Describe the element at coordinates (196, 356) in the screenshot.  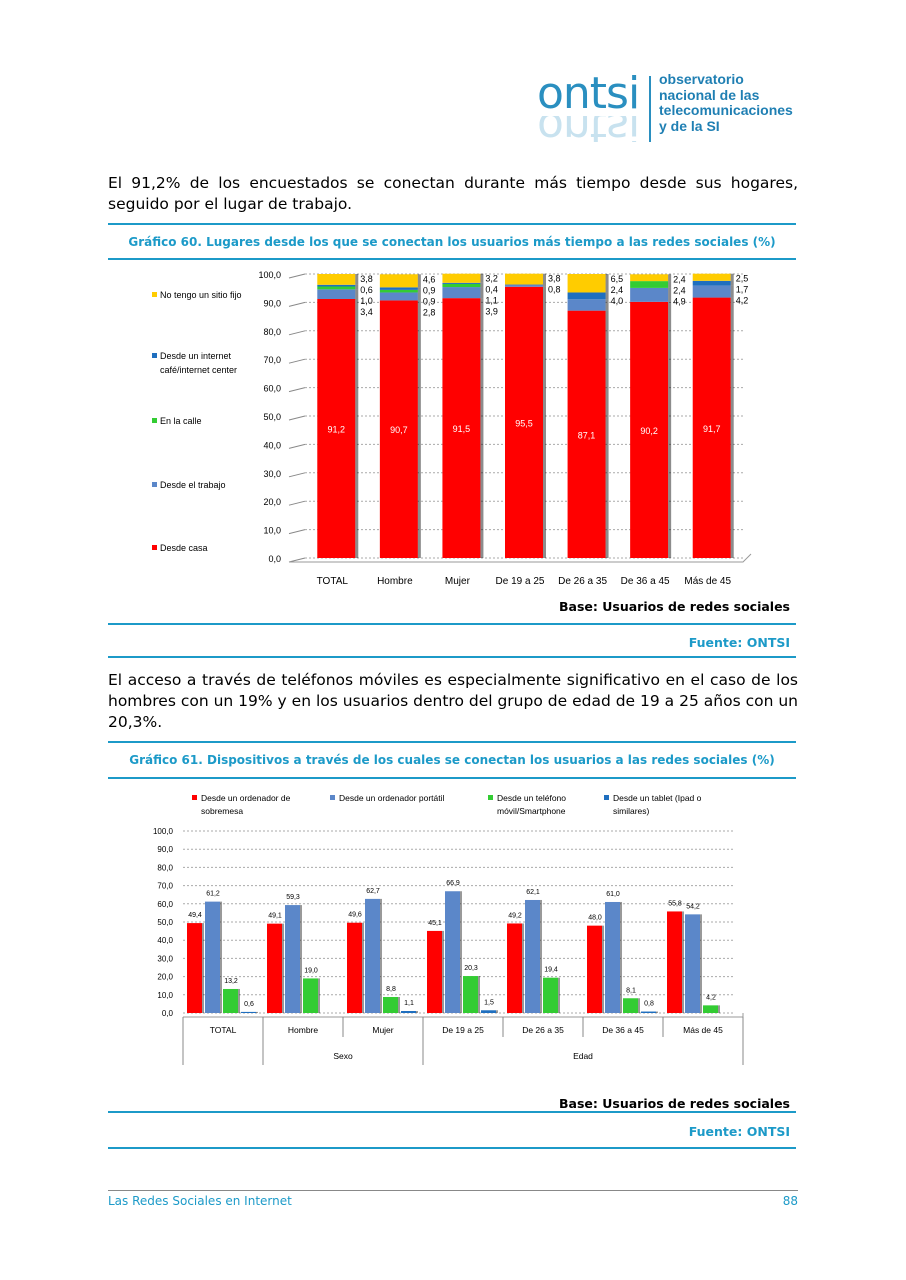
I see `legend-label: Desde un internet` at that location.